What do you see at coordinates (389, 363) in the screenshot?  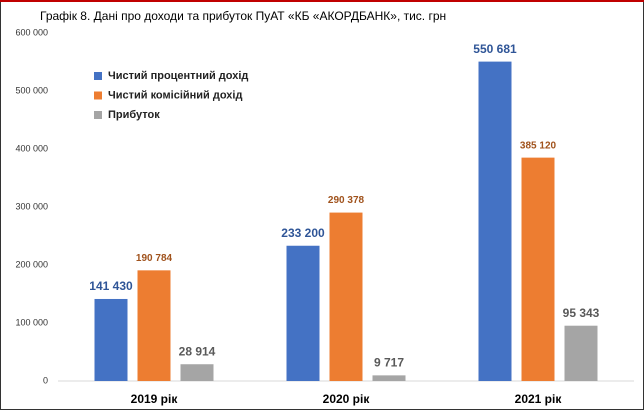 I see `value-label: 9 717` at bounding box center [389, 363].